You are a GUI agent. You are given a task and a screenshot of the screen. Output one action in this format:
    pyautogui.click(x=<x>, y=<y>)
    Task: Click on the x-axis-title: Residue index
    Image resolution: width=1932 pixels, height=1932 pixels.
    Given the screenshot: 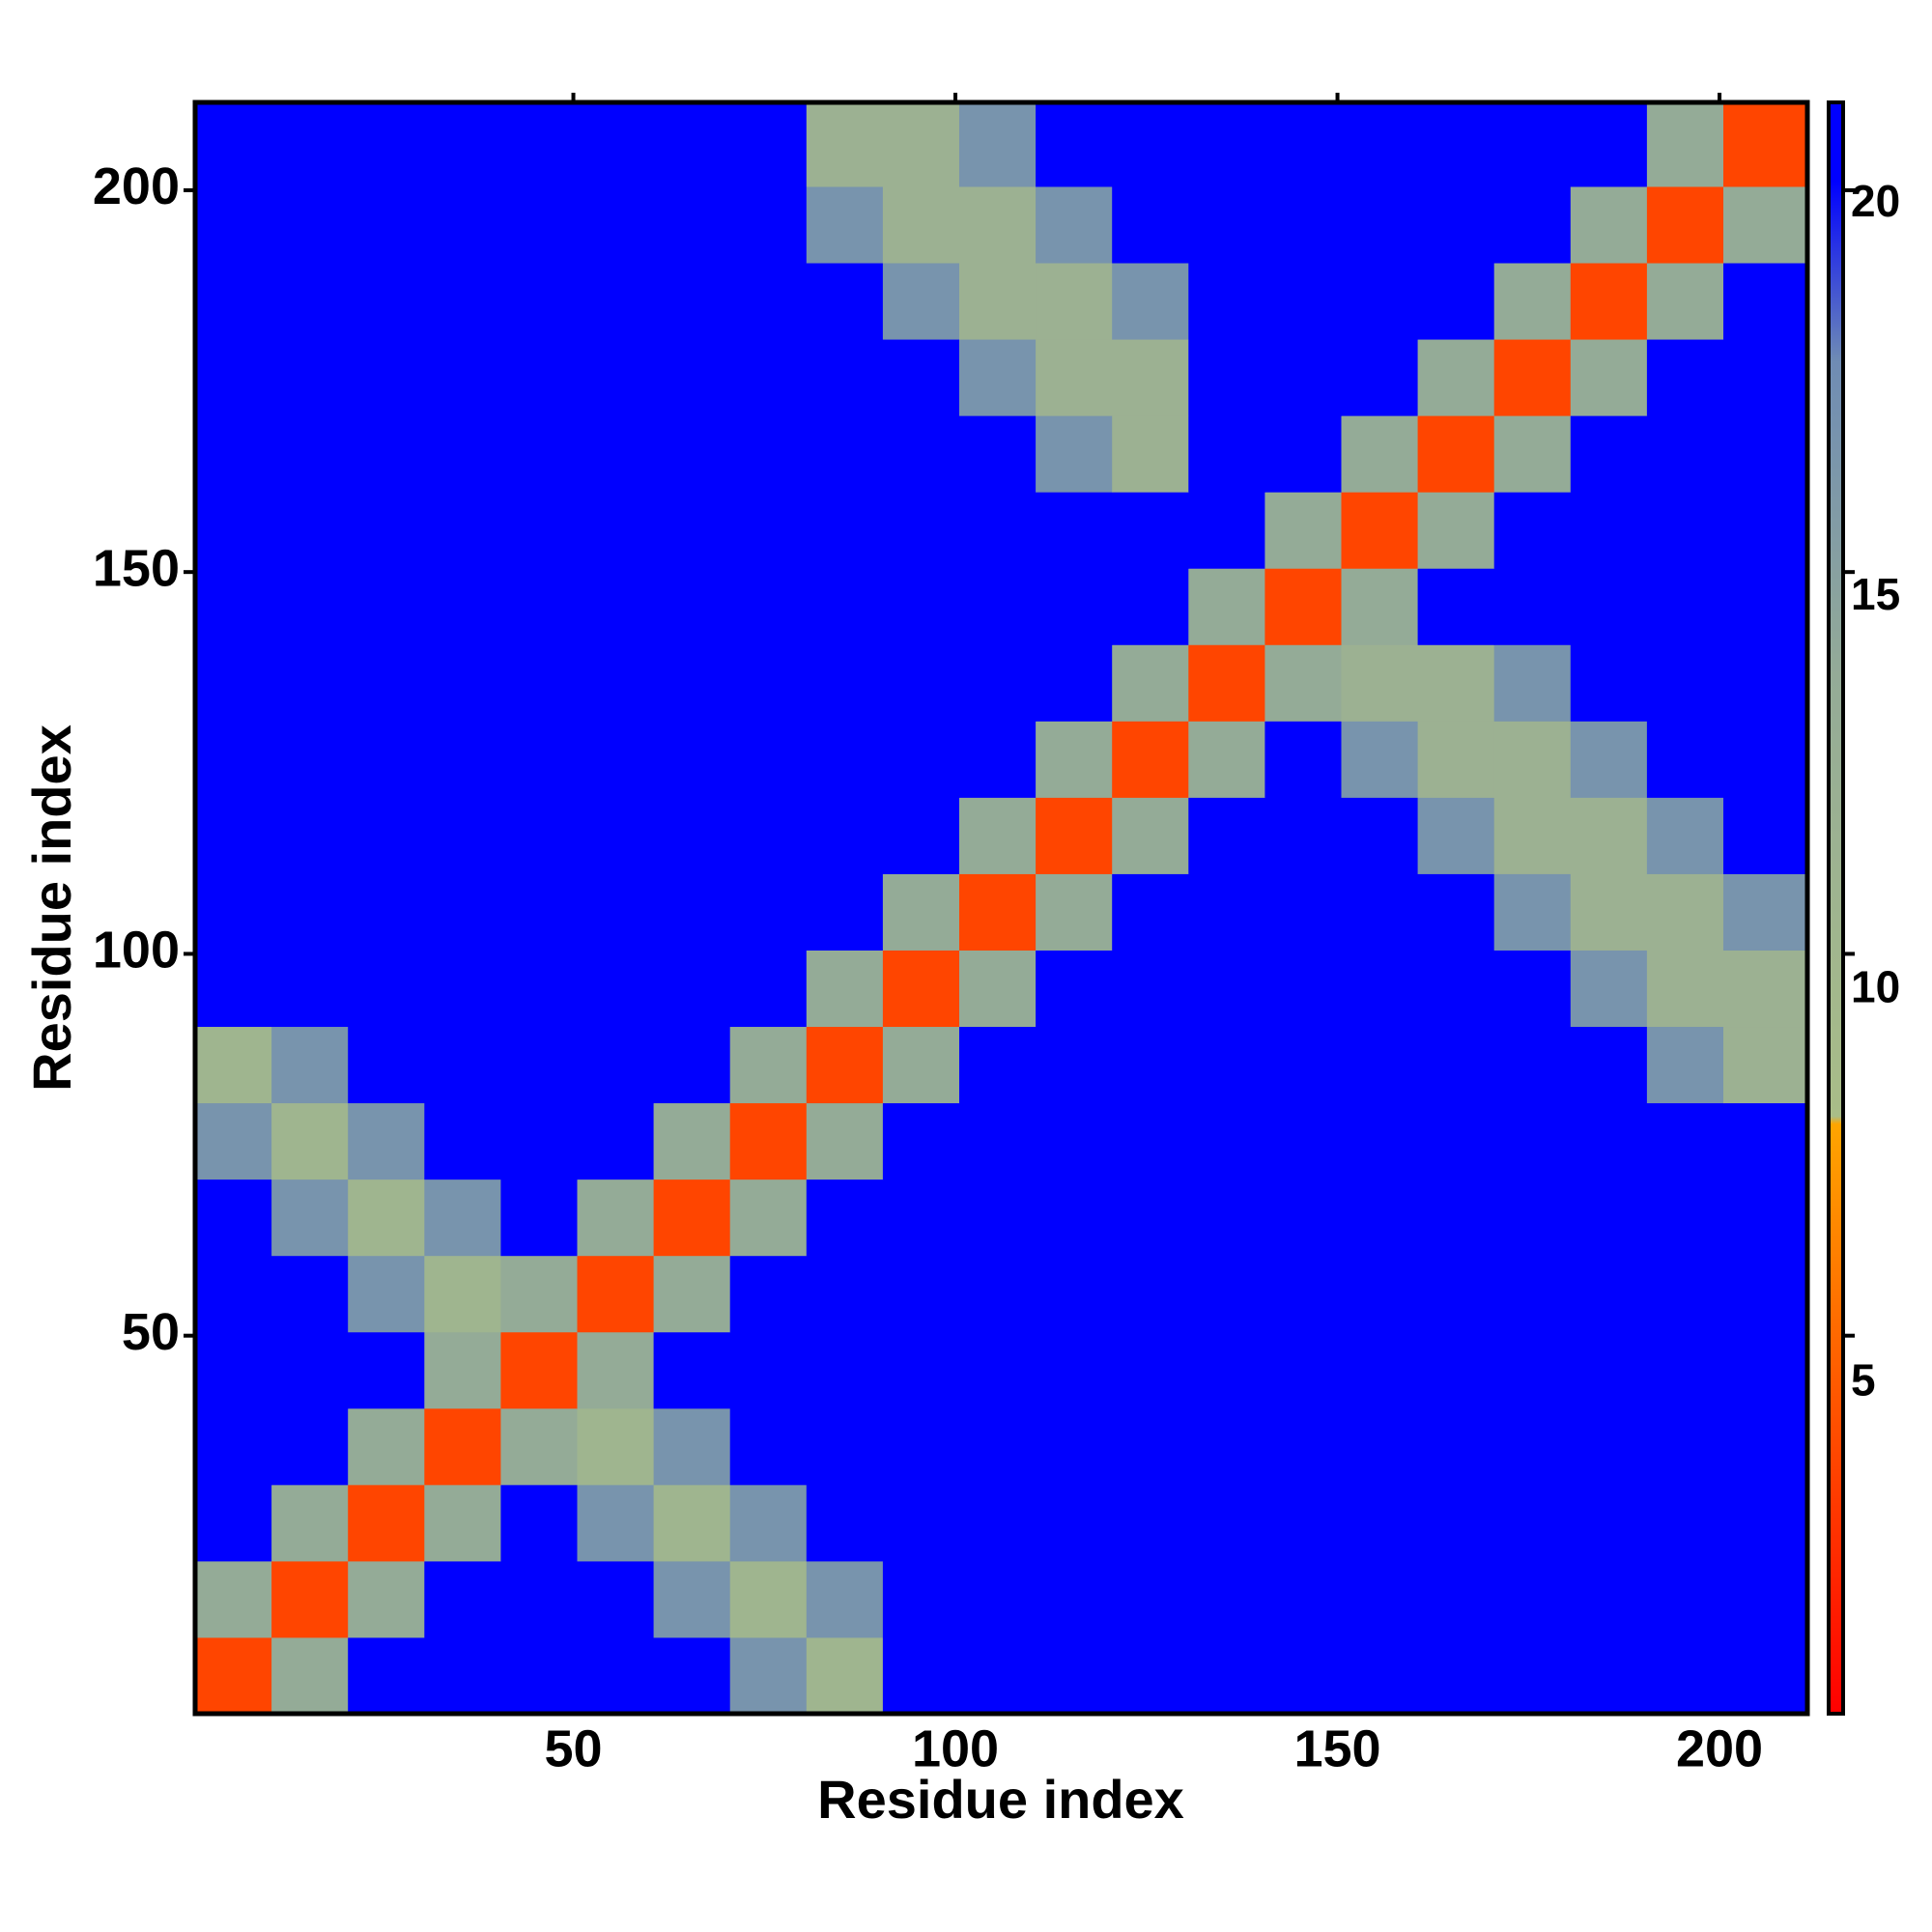 What is the action you would take?
    pyautogui.click(x=1000, y=1799)
    